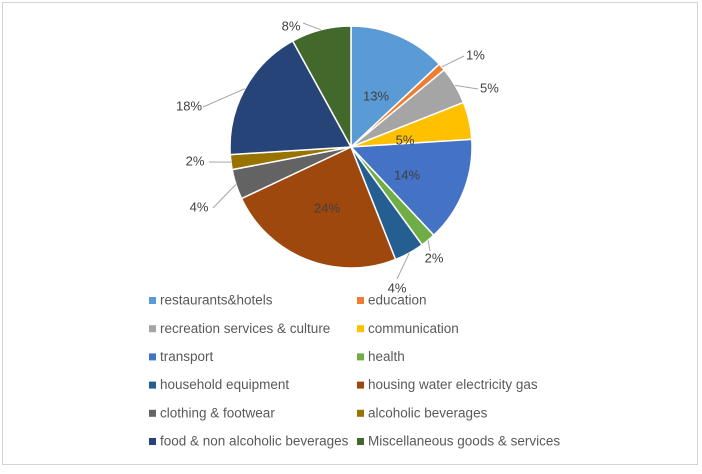 This screenshot has width=702, height=474. I want to click on slice-housing-water-electricity-gas, so click(318, 207).